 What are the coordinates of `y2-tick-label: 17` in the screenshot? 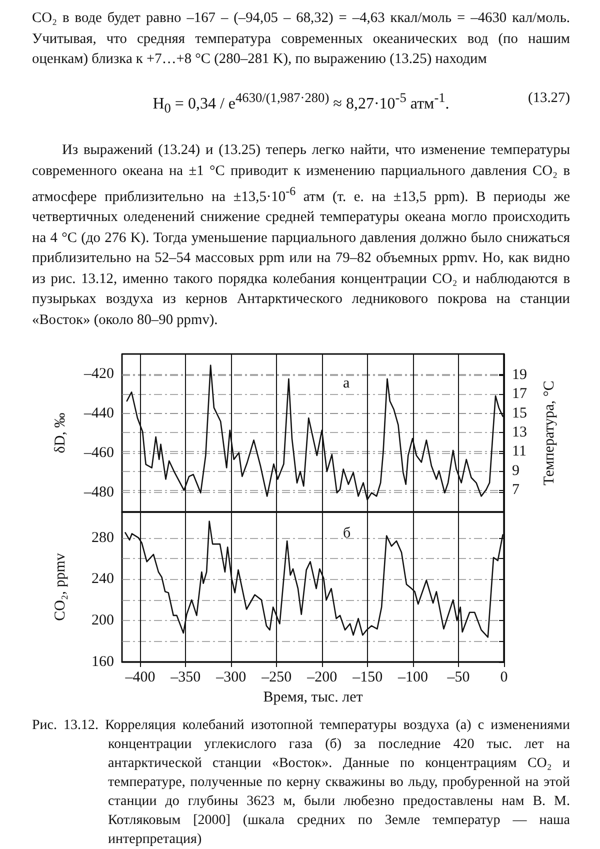 It's located at (520, 394).